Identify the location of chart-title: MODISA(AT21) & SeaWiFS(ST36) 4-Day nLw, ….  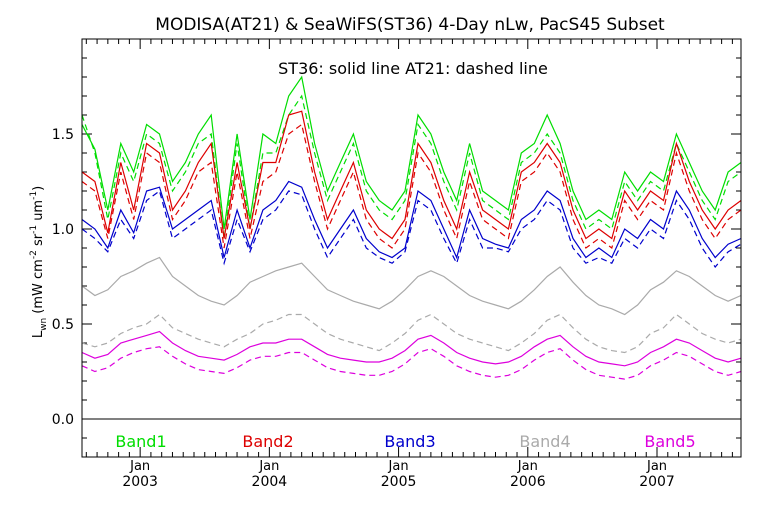
(410, 25).